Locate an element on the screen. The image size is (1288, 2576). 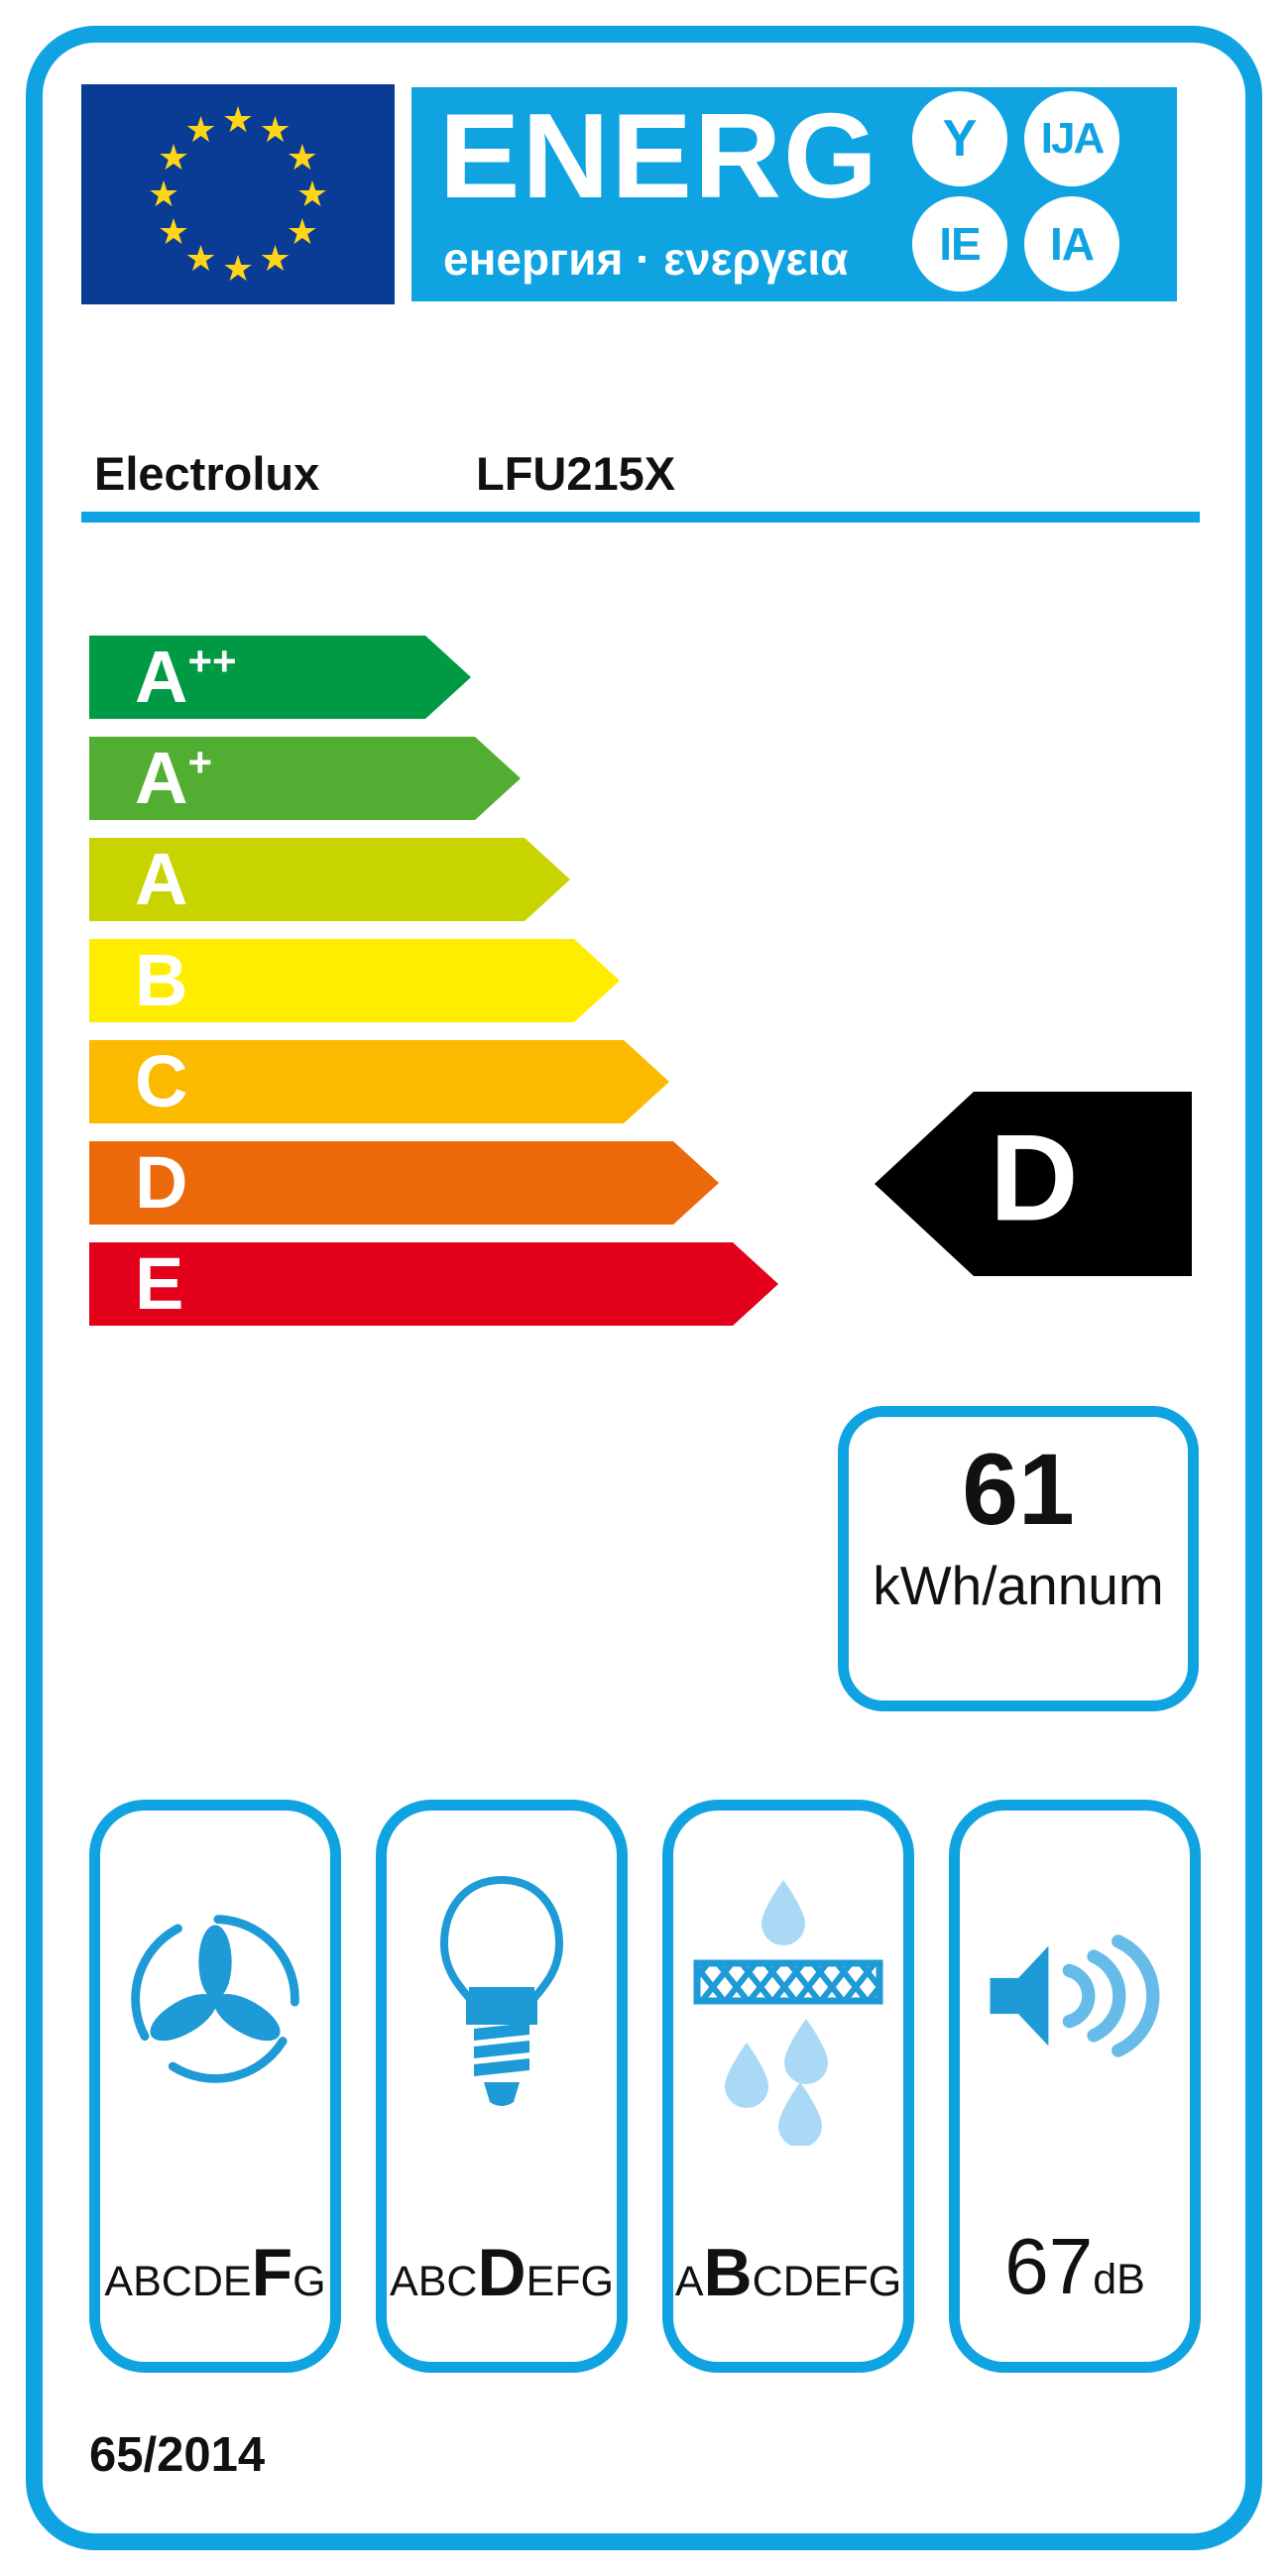
energ-subtitle: енергия · ενεργεια is located at coordinates (646, 259).